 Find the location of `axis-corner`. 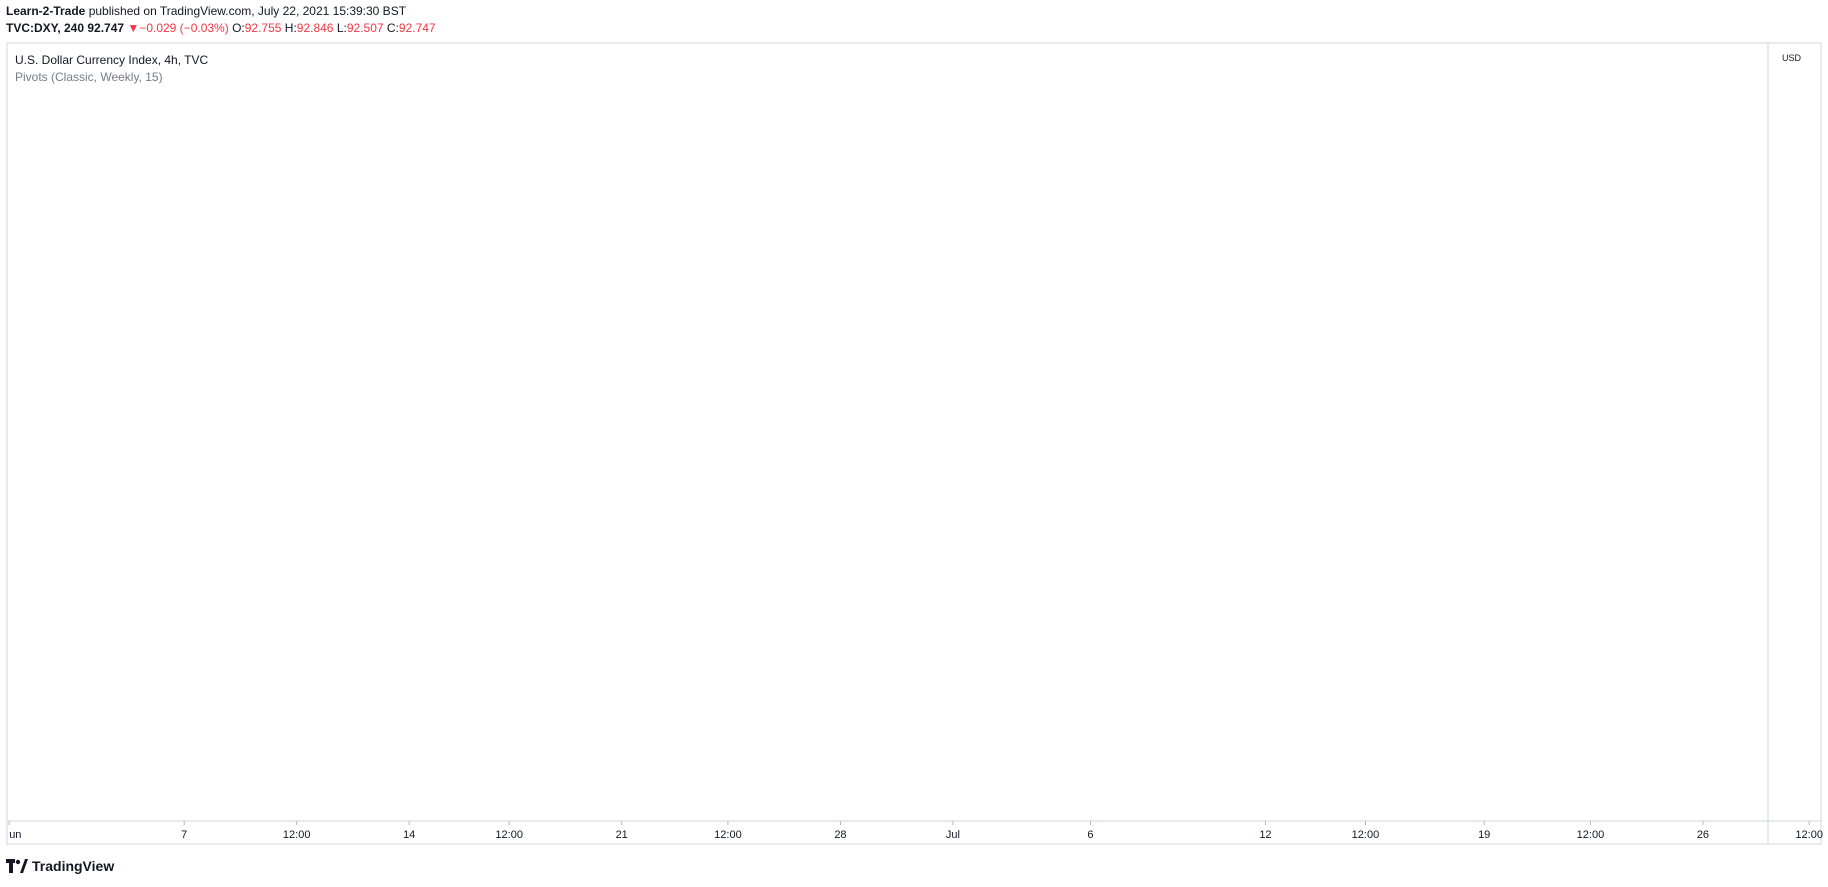

axis-corner is located at coordinates (1794, 832).